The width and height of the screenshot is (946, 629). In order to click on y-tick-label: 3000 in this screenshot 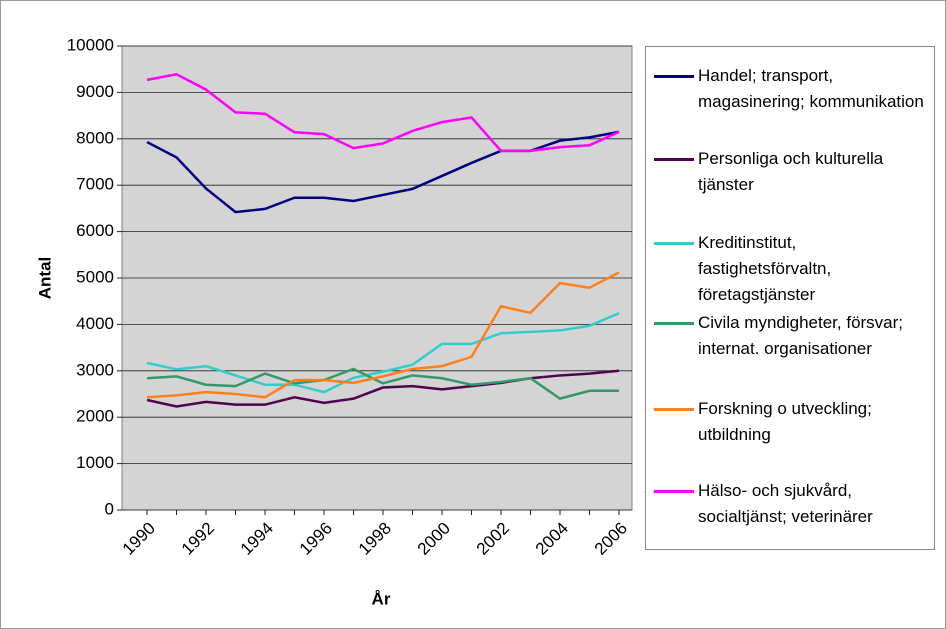, I will do `click(95, 369)`.